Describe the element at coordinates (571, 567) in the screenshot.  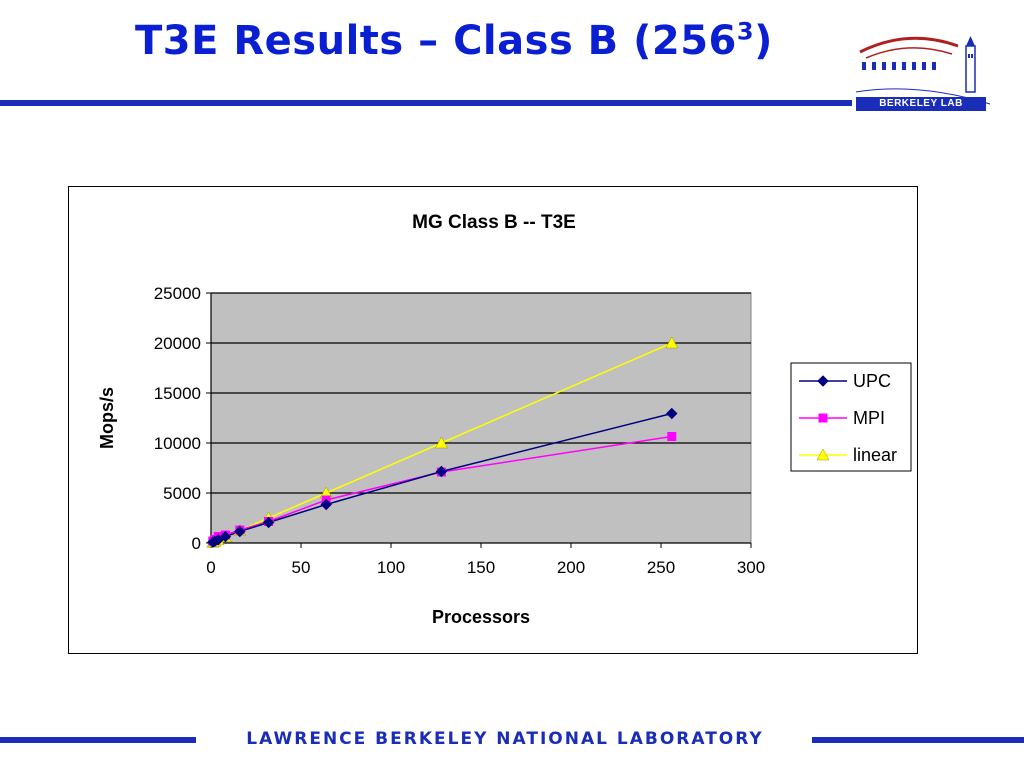
I see `x-tick-label: 200` at that location.